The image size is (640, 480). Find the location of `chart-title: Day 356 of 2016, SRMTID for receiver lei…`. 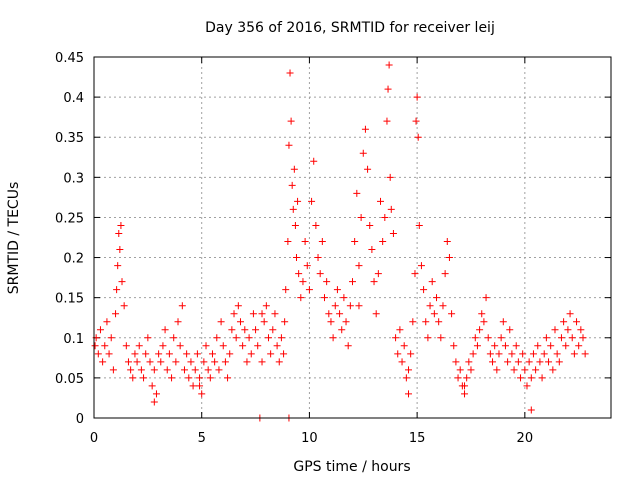

chart-title: Day 356 of 2016, SRMTID for receiver lei… is located at coordinates (350, 28).